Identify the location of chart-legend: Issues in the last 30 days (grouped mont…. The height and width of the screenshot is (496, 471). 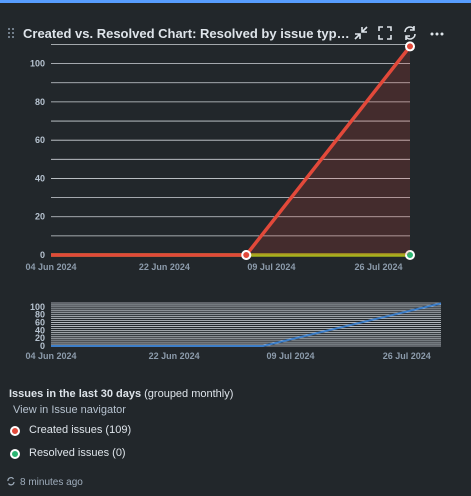
(229, 423).